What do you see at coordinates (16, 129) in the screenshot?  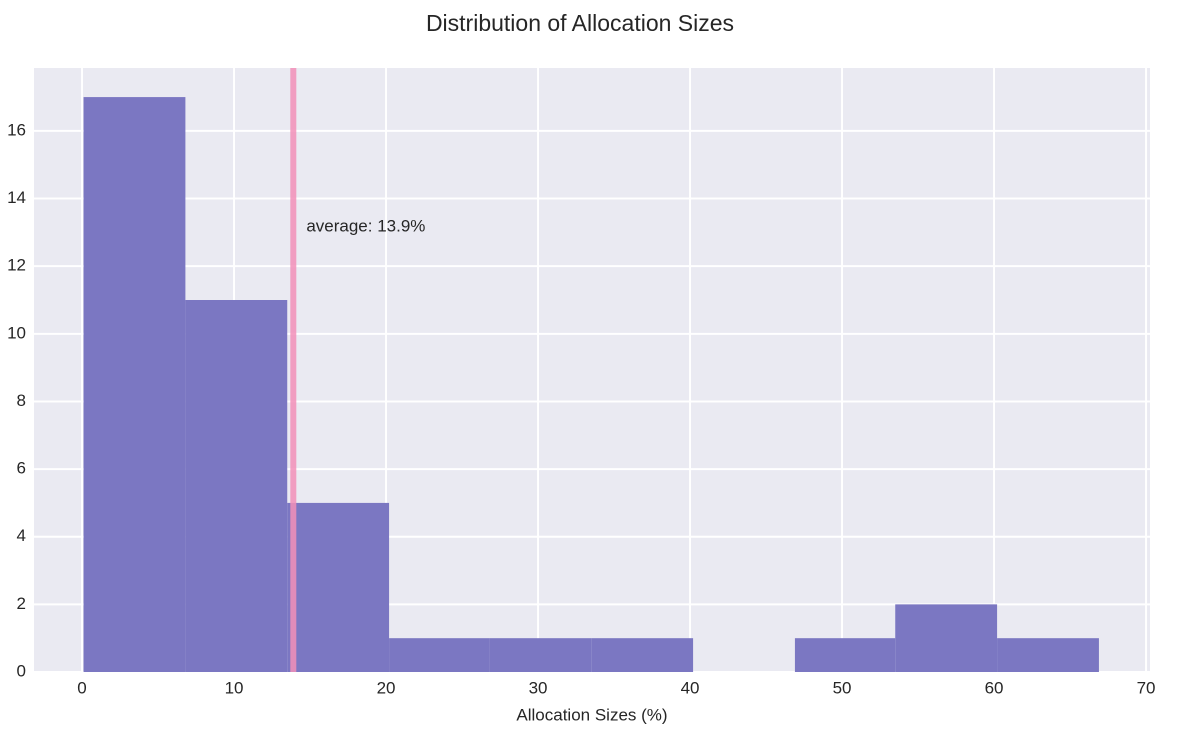 I see `y-tick-label: 16` at bounding box center [16, 129].